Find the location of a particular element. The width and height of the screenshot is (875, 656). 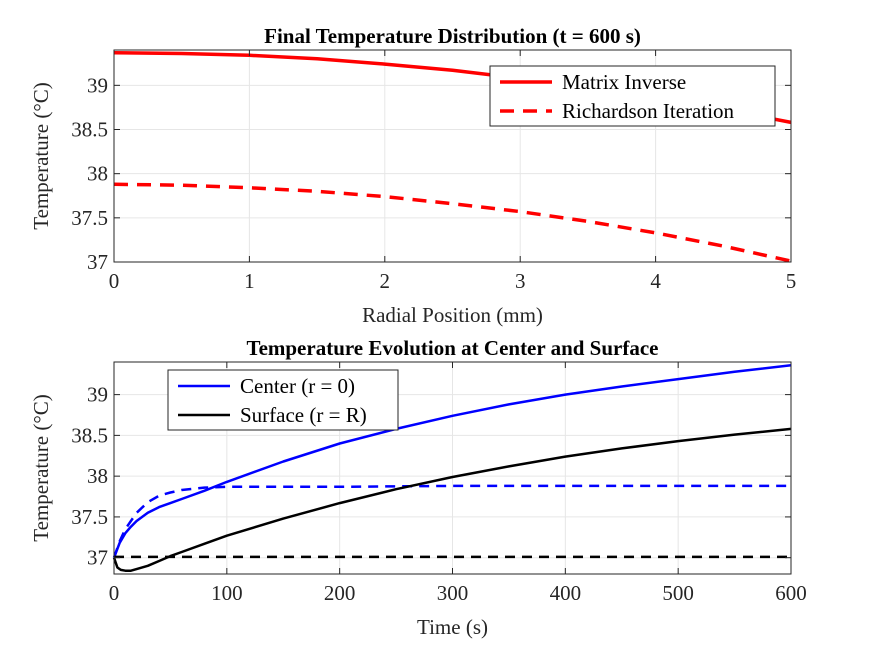

legend-label: Surface (r = R) is located at coordinates (303, 415).